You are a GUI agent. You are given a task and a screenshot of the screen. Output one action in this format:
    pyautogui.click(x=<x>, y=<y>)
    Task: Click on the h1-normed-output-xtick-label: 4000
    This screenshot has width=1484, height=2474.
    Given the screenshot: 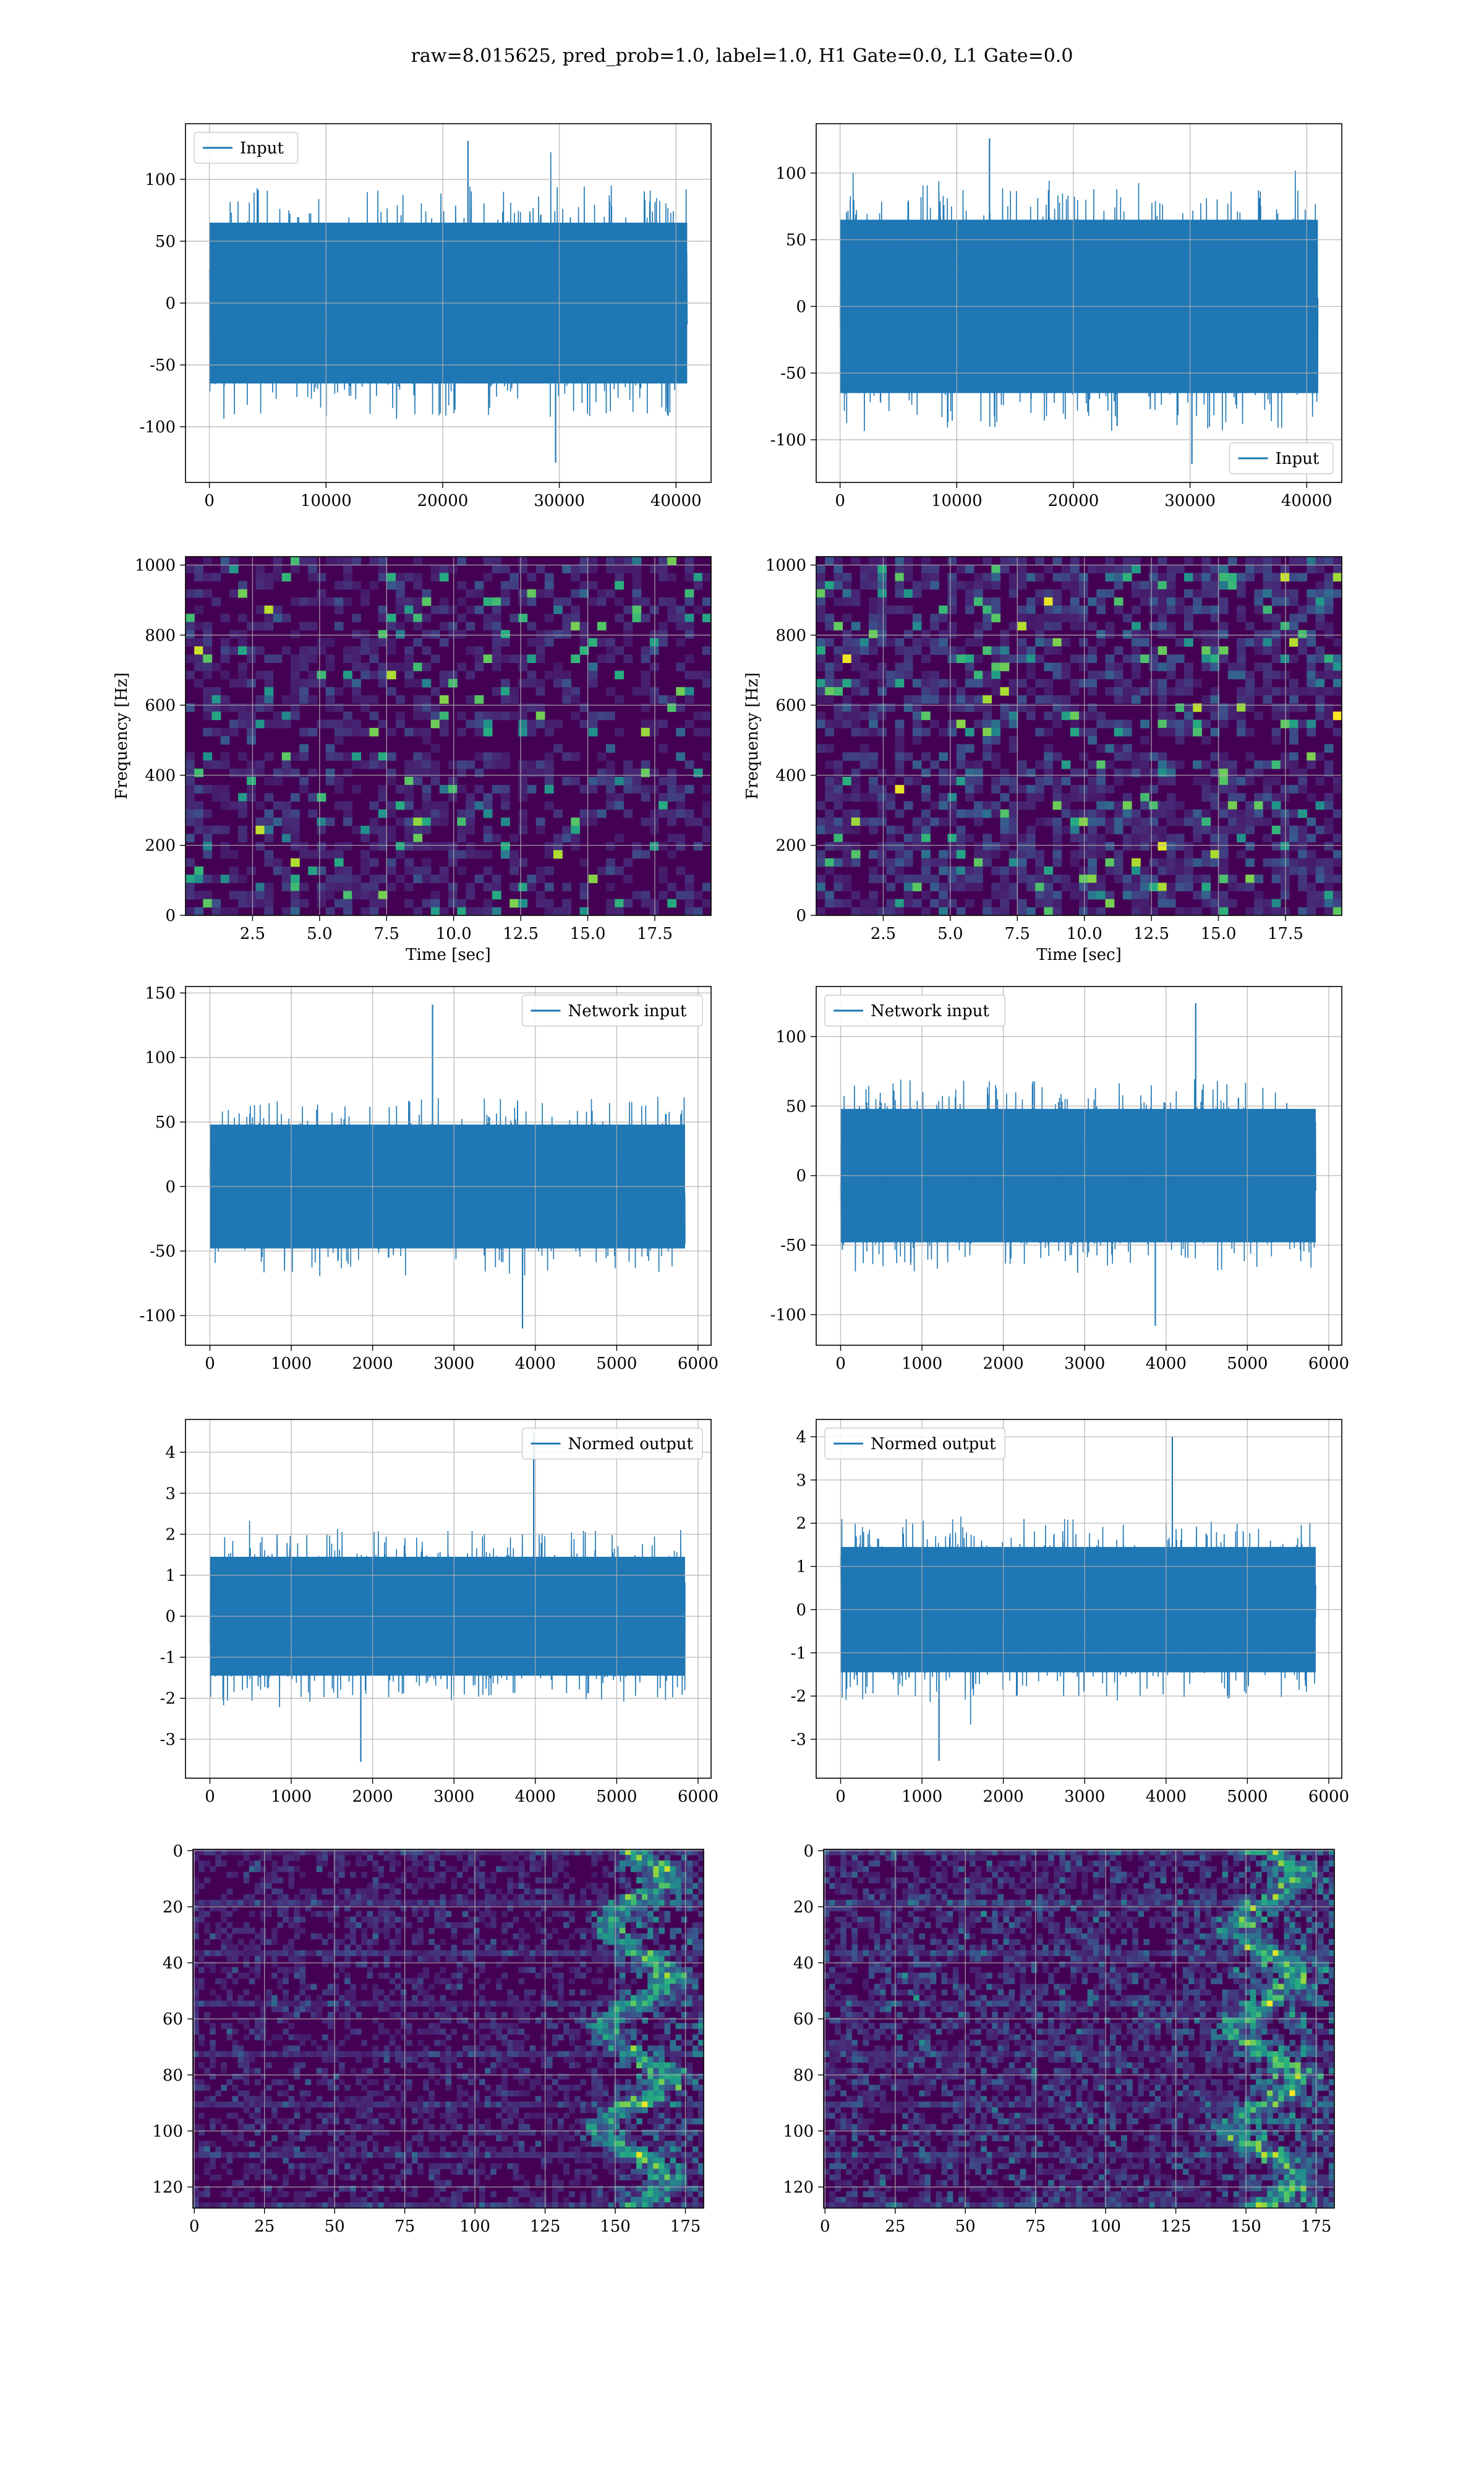 What is the action you would take?
    pyautogui.click(x=535, y=1796)
    